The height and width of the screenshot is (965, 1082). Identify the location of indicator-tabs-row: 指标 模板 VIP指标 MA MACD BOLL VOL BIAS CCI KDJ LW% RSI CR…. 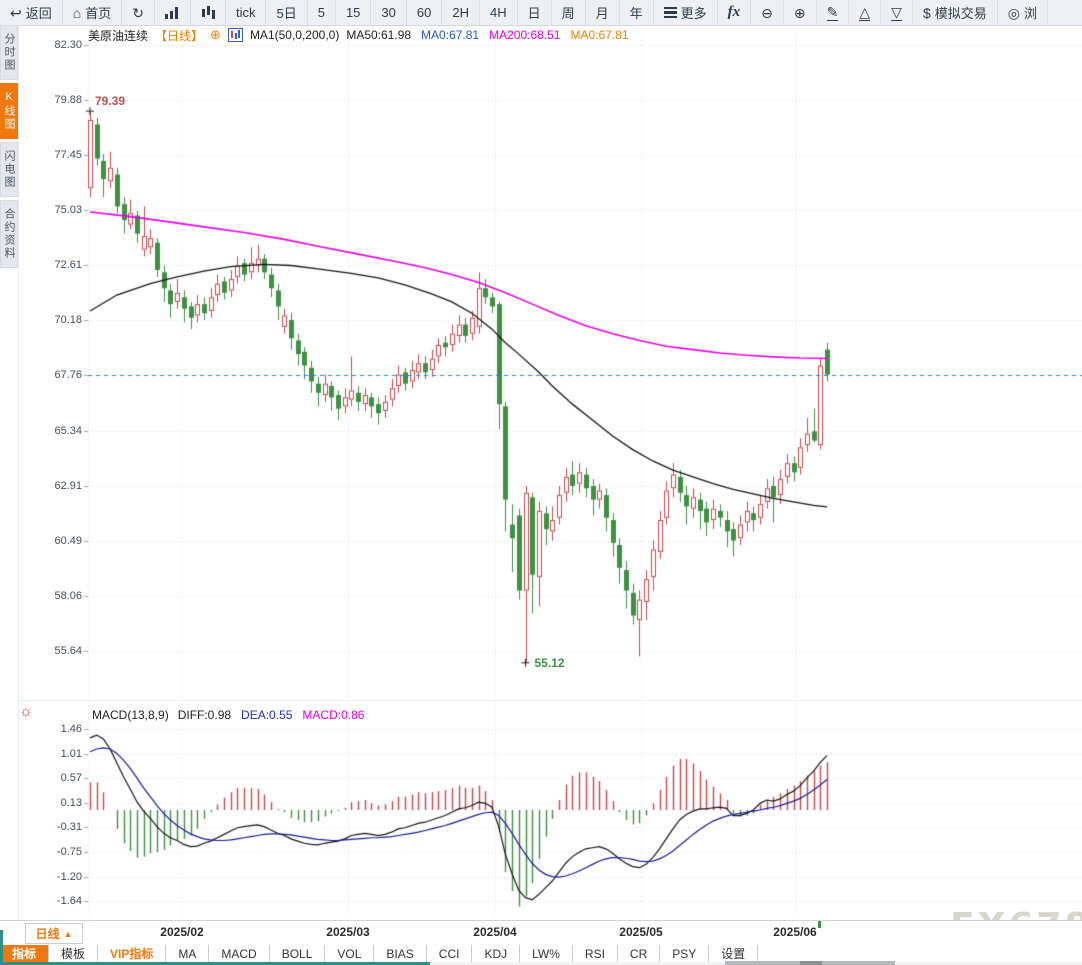
(541, 954).